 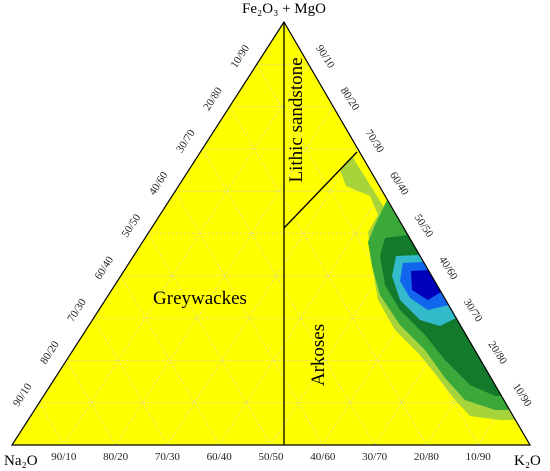 What do you see at coordinates (325, 57) in the screenshot?
I see `right-tick-label: 90/10` at bounding box center [325, 57].